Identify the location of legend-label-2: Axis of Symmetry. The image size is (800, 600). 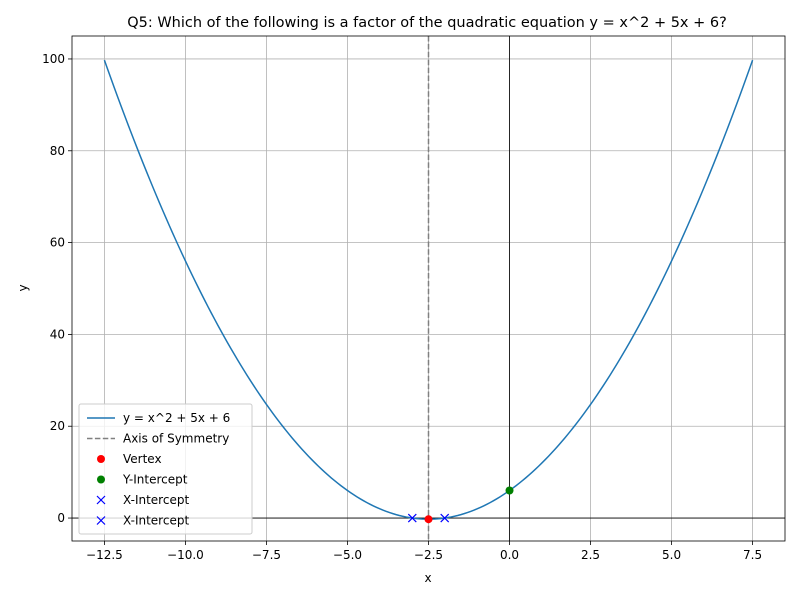
(176, 439).